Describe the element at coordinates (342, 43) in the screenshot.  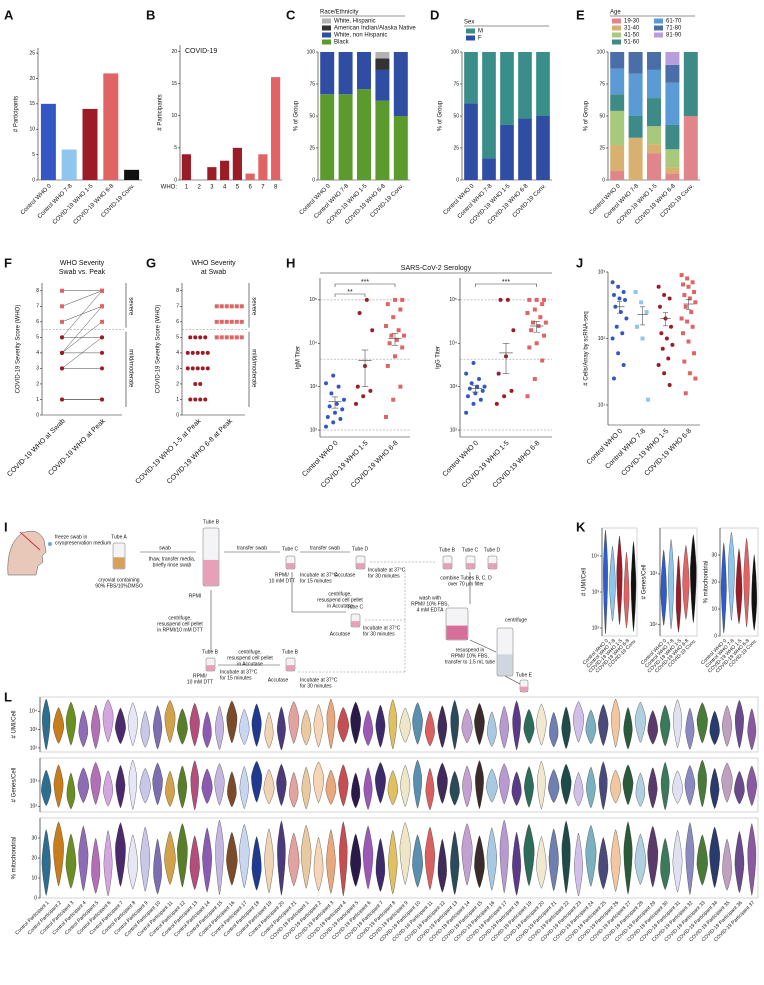
I see `legend-label: Black` at that location.